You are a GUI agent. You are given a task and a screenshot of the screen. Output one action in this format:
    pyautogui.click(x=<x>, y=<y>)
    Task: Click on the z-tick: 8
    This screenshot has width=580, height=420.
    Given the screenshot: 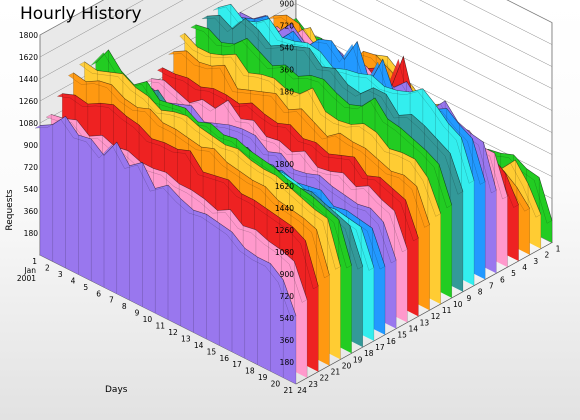 What is the action you would take?
    pyautogui.click(x=480, y=292)
    